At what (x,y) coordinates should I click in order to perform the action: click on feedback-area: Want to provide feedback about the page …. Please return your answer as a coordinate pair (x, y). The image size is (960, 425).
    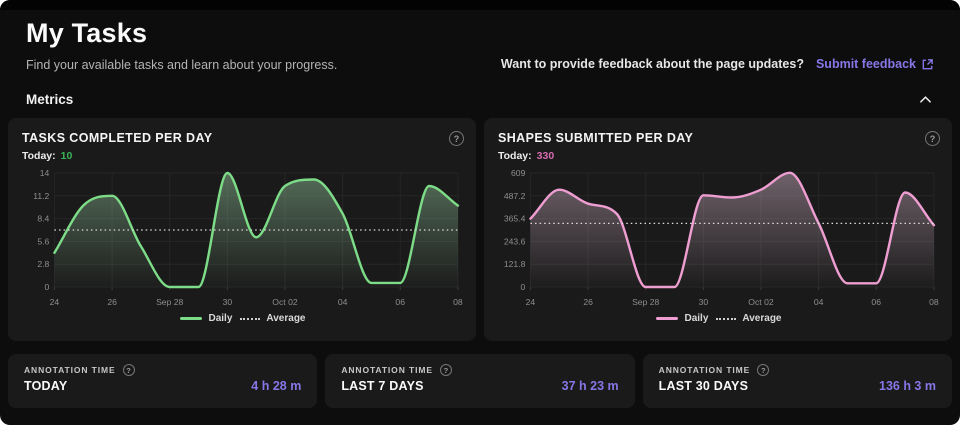
    Looking at the image, I should click on (717, 64).